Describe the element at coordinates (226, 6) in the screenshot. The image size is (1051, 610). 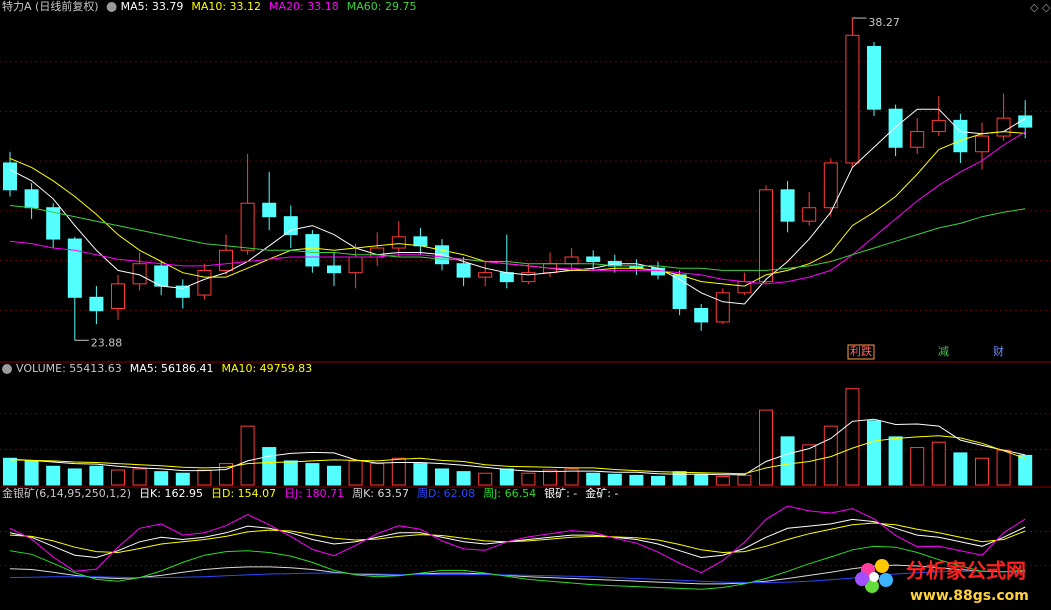
I see `legend-label: MA10: 33.12` at that location.